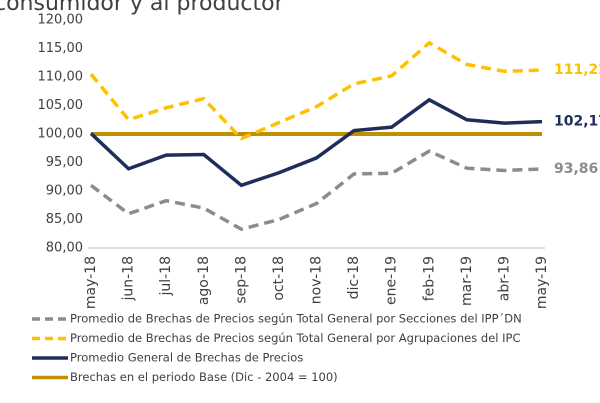 This screenshot has height=403, width=600. Describe the element at coordinates (61, 20) in the screenshot. I see `y-tick-label: 120,00` at that location.